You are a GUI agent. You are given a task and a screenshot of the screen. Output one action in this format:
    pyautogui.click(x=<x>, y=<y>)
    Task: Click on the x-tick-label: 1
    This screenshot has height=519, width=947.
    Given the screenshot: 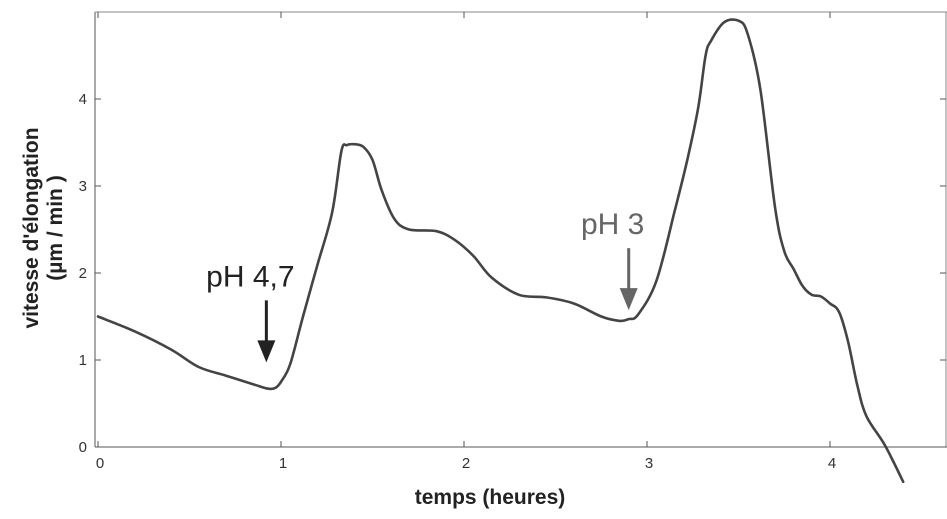 What is the action you would take?
    pyautogui.click(x=283, y=463)
    